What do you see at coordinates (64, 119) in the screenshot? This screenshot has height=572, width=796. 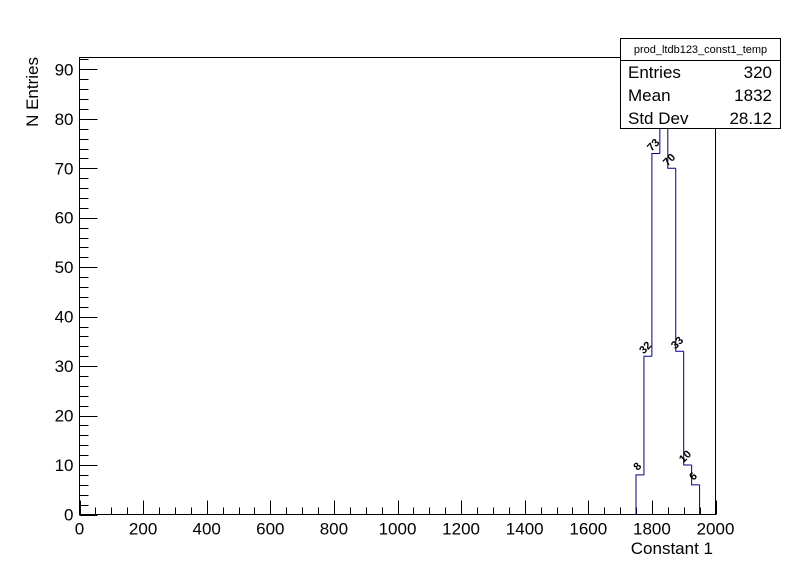 I see `y-tick-label: 80` at bounding box center [64, 119].